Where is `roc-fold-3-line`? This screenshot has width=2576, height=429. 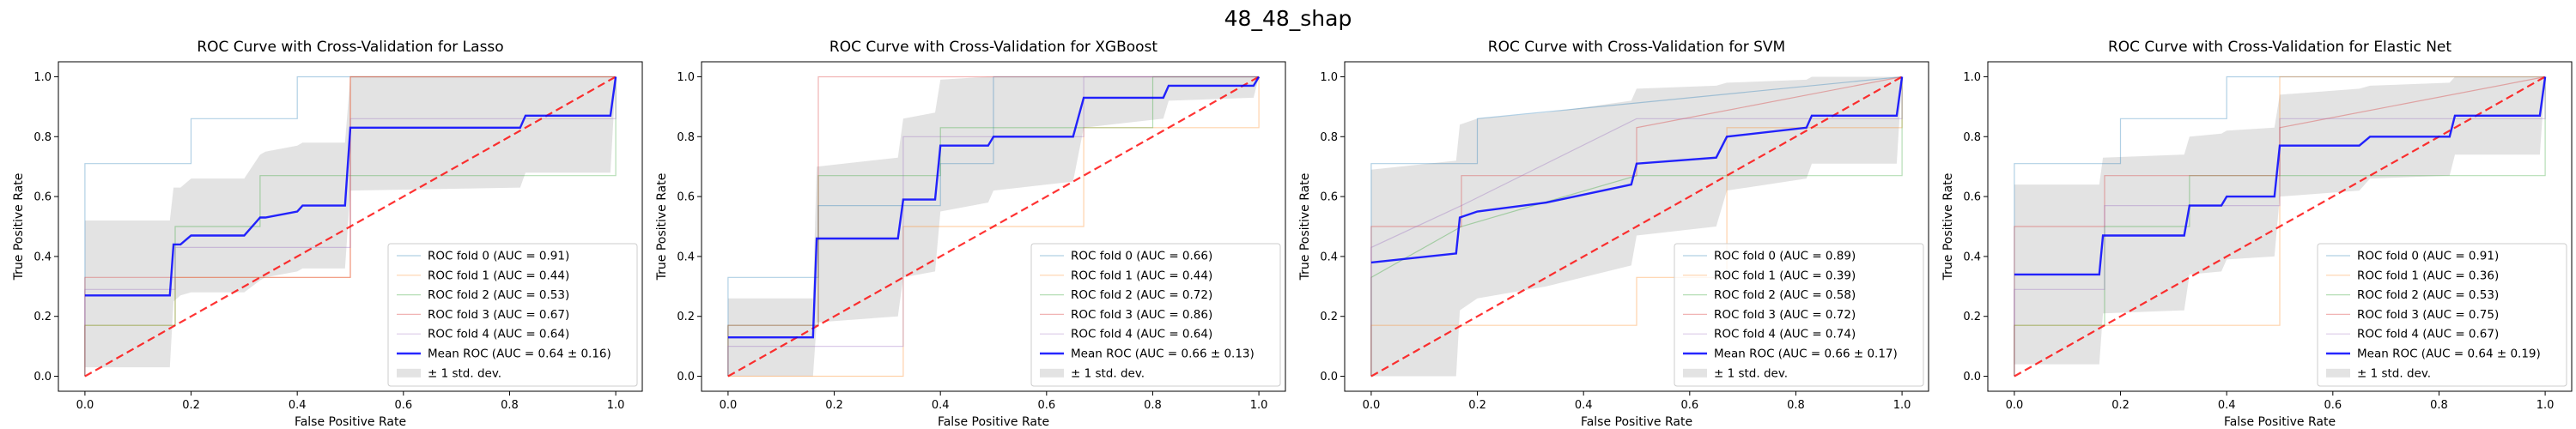 roc-fold-3-line is located at coordinates (1636, 226).